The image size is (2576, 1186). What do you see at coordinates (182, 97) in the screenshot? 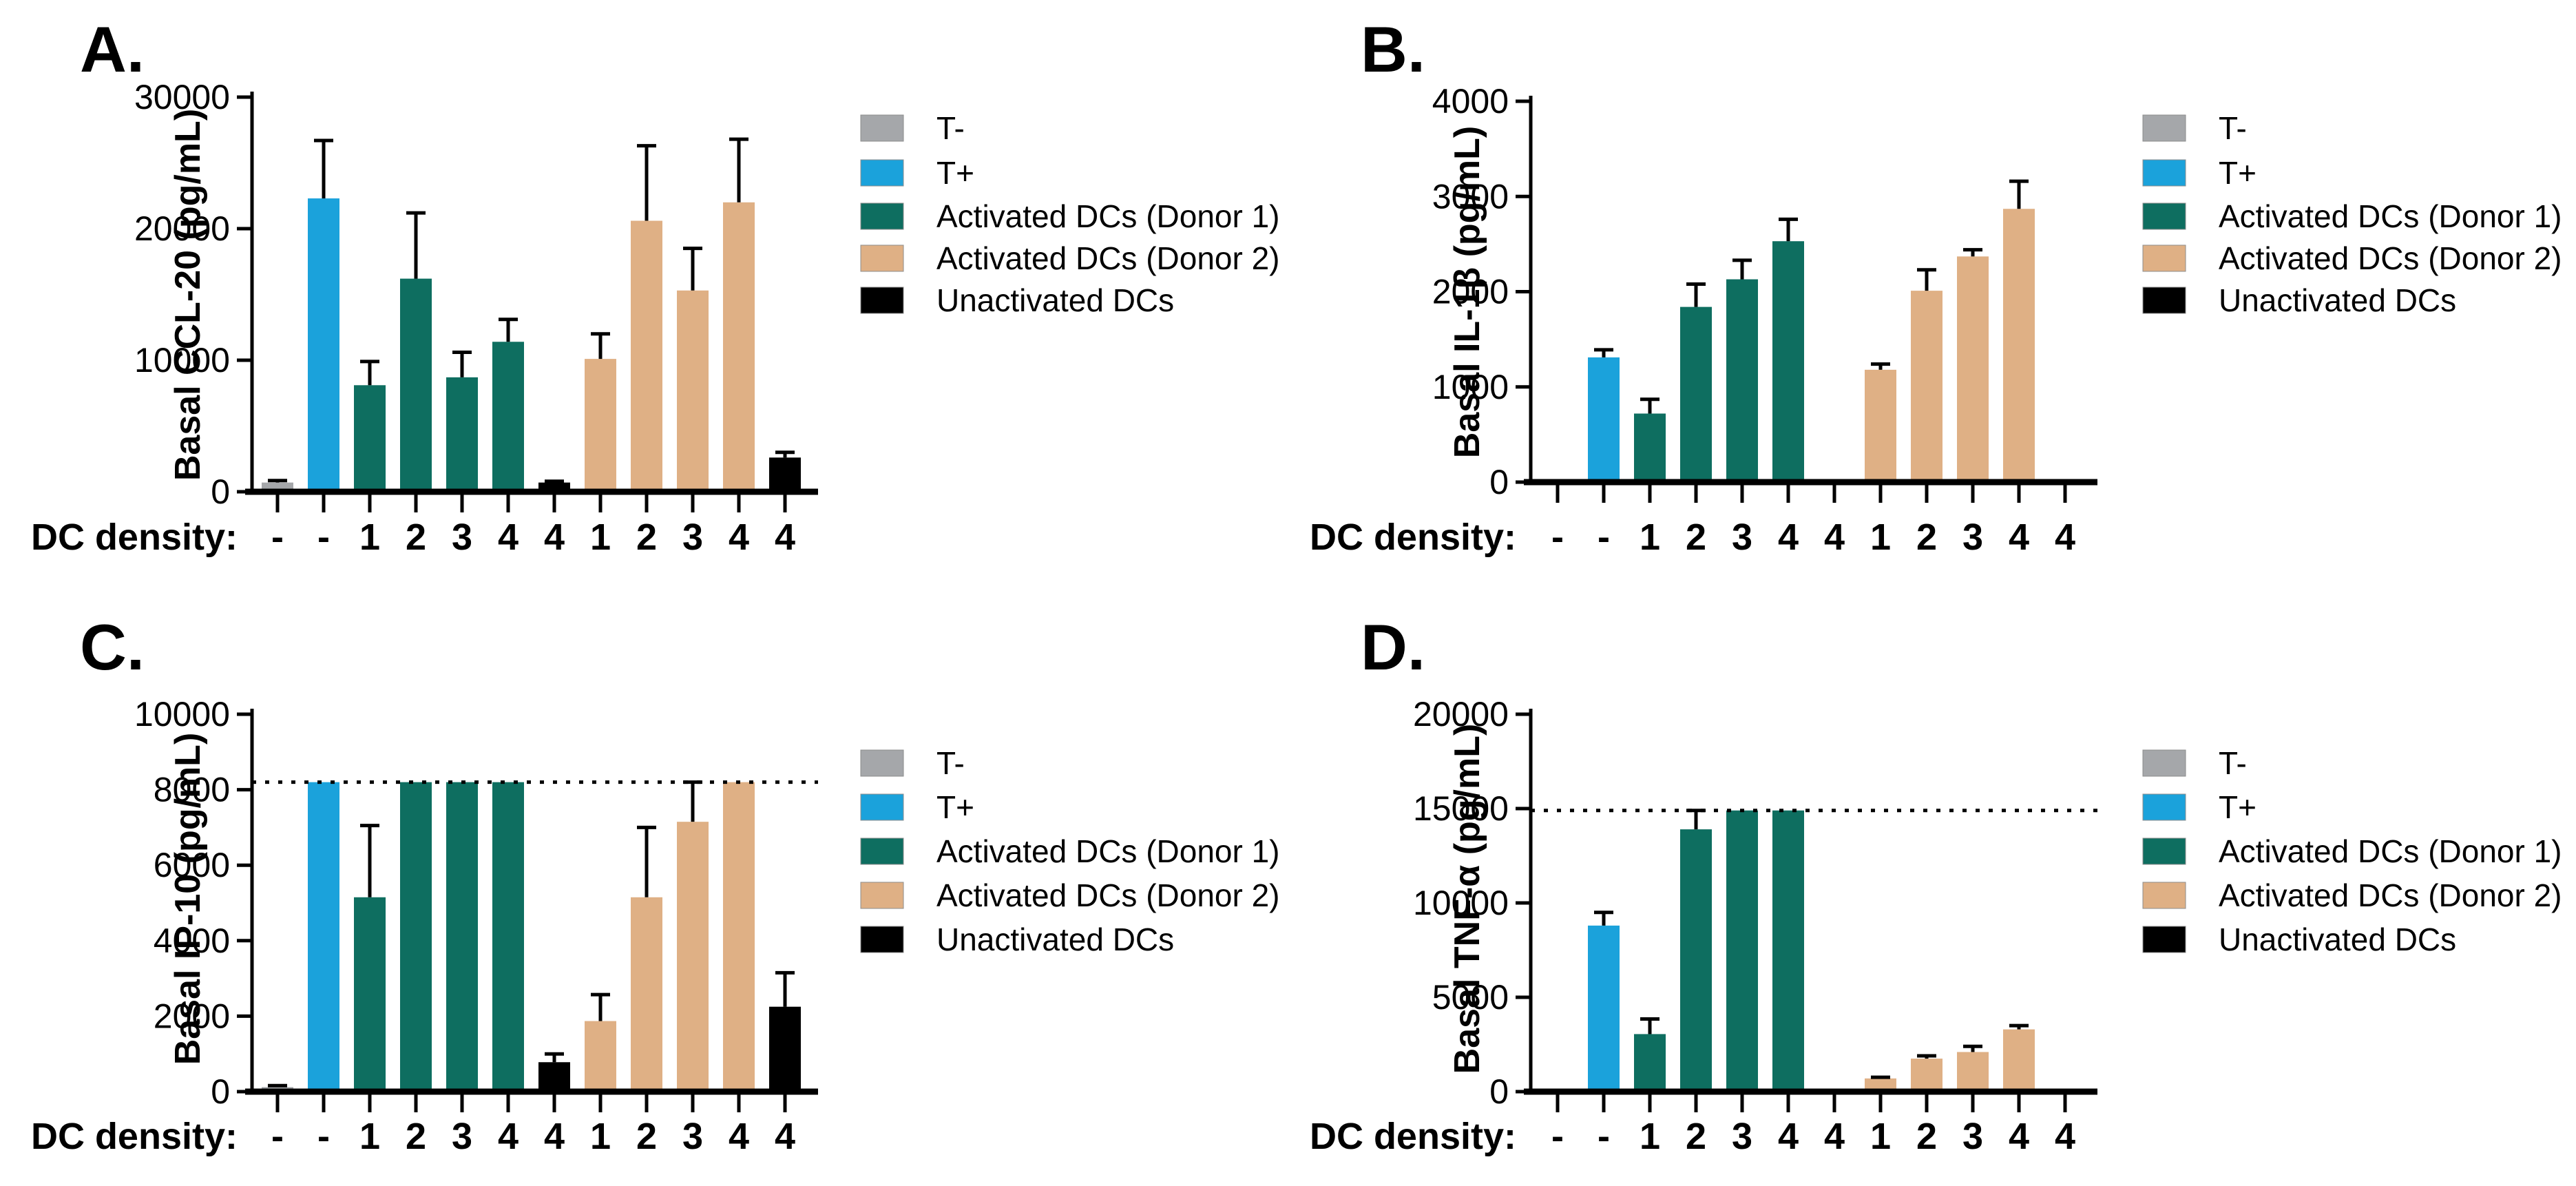
I see `y-tick-label: 30000` at bounding box center [182, 97].